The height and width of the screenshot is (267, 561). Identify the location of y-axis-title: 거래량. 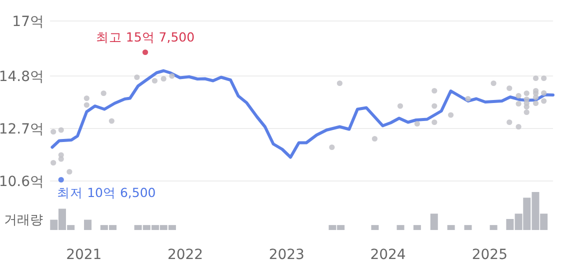
(23, 220).